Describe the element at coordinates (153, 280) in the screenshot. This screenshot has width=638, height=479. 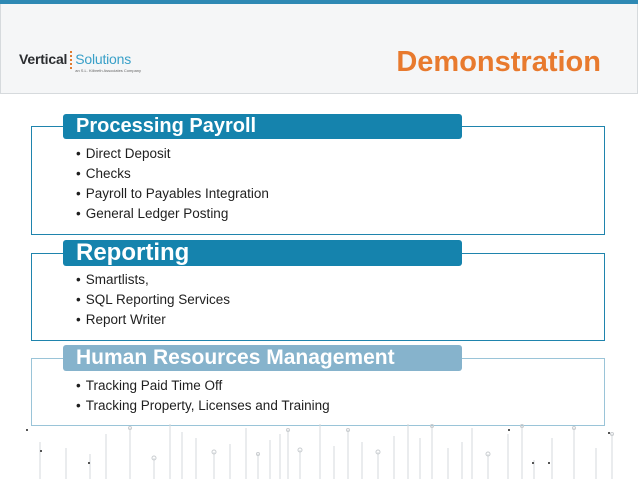
I see `list-item: Smartlists,` at that location.